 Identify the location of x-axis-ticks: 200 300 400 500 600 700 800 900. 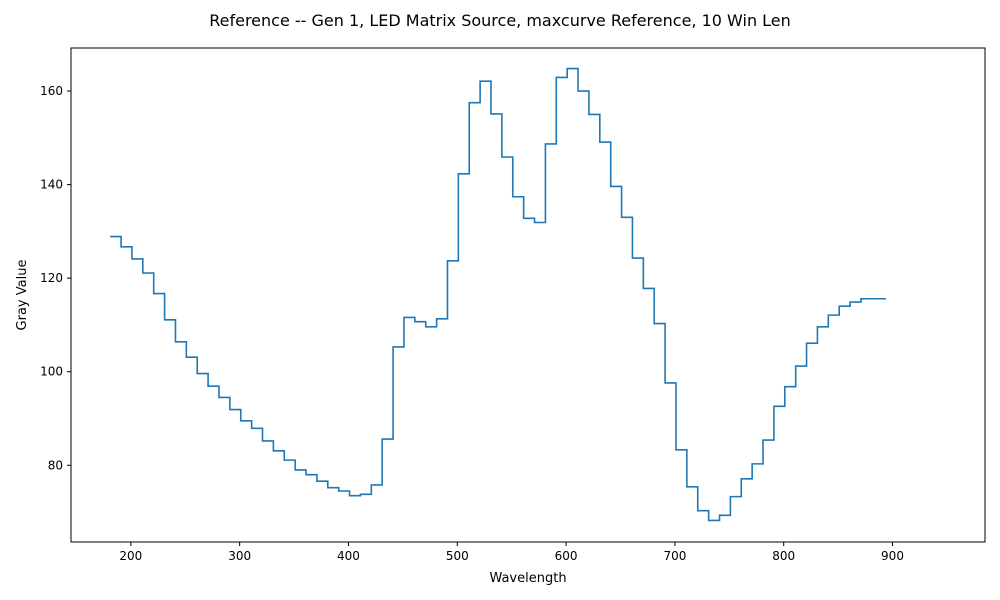
(511, 552).